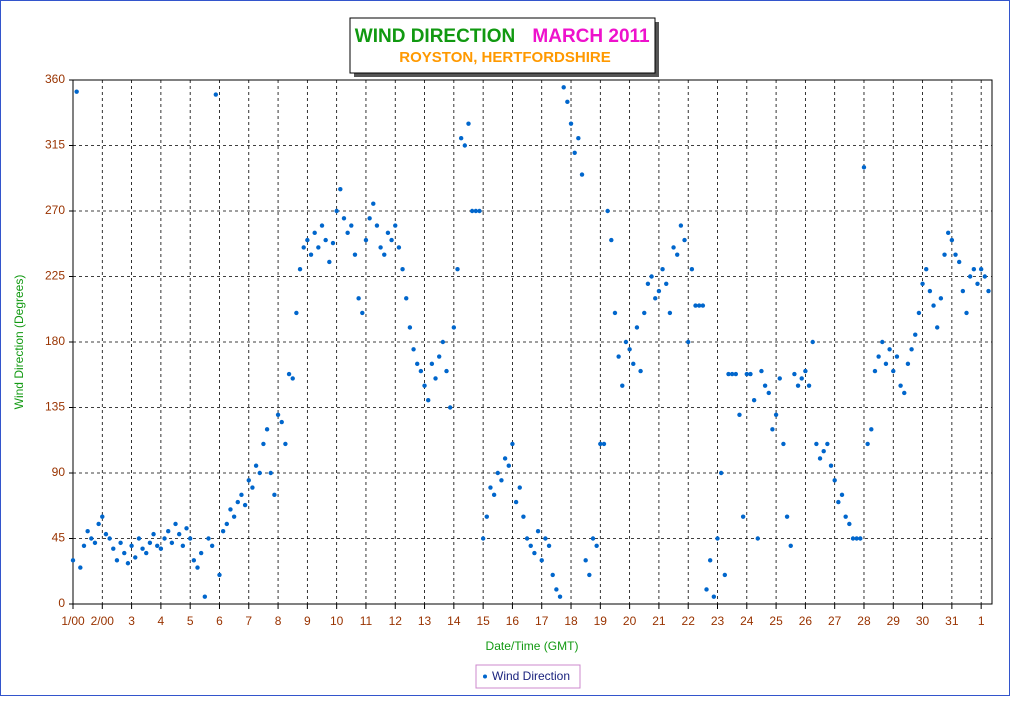 The width and height of the screenshot is (1010, 701). I want to click on x-tick-label: 12, so click(396, 621).